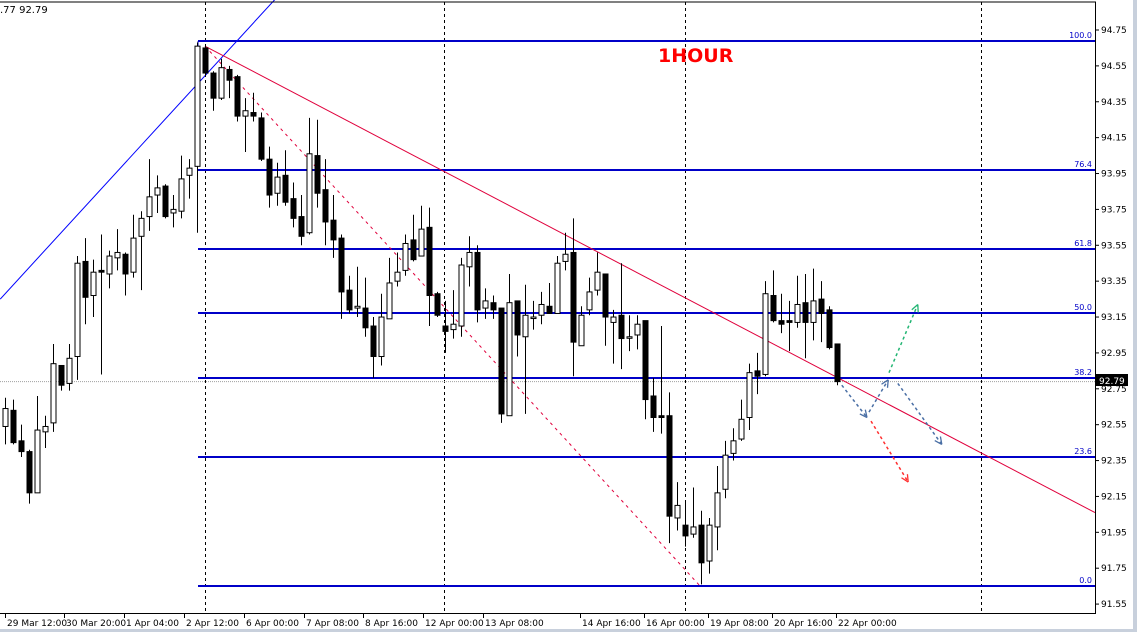  I want to click on fib-level-label: 23.6, so click(1083, 451).